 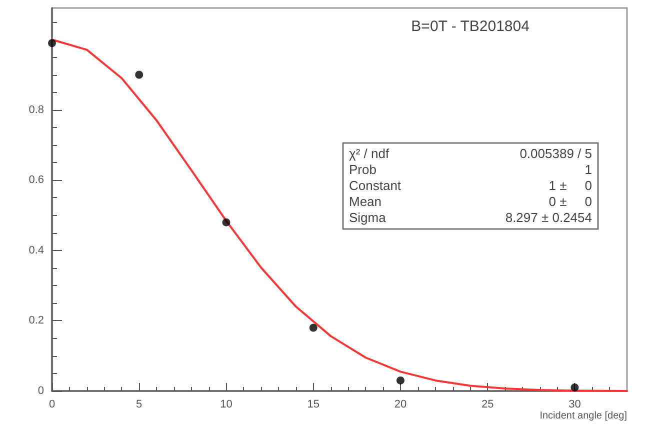 I want to click on x-tick-label: 25, so click(x=487, y=404).